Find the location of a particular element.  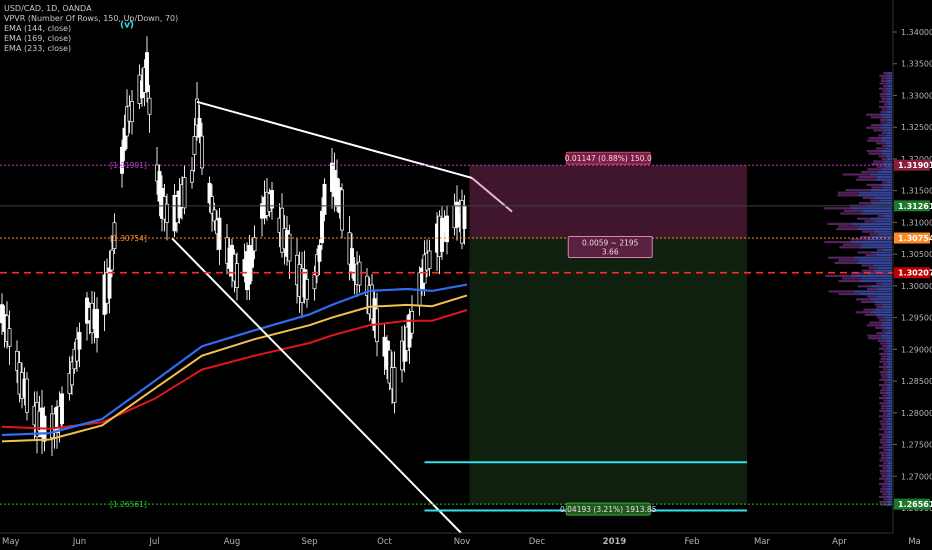

time-axis: May Jun Jul Aug Sep Oct Nov Dec 2019 Feb Mar Apr Ma is located at coordinates (466, 541).